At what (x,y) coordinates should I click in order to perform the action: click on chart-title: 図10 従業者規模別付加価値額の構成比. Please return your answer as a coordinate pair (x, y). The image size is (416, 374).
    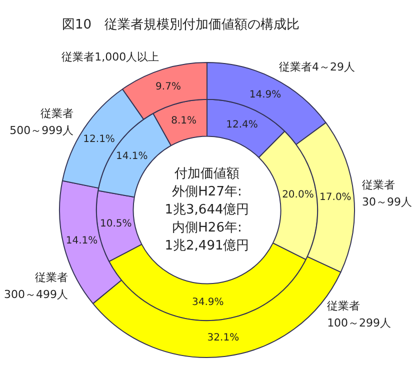
    Looking at the image, I should click on (181, 24).